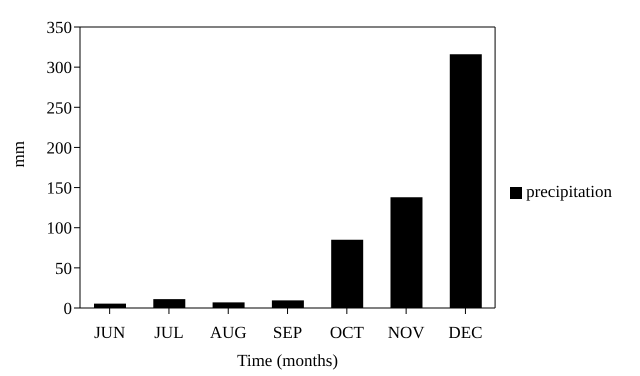 Image resolution: width=640 pixels, height=376 pixels. I want to click on legend-label: precipitation, so click(569, 191).